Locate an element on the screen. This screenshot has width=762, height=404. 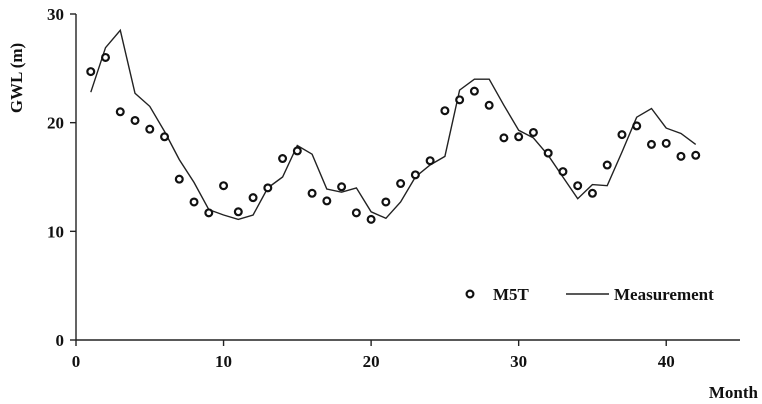
y-tick-label: 0 is located at coordinates (60, 340).